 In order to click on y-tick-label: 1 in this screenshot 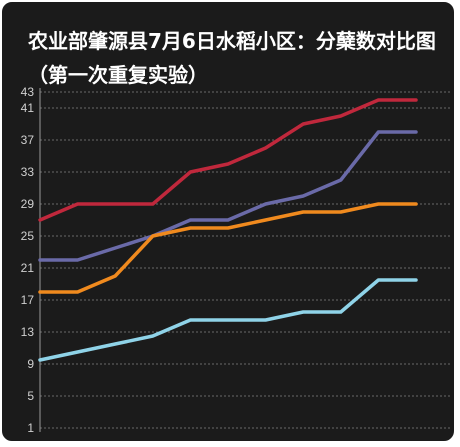, I will do `click(30, 428)`.